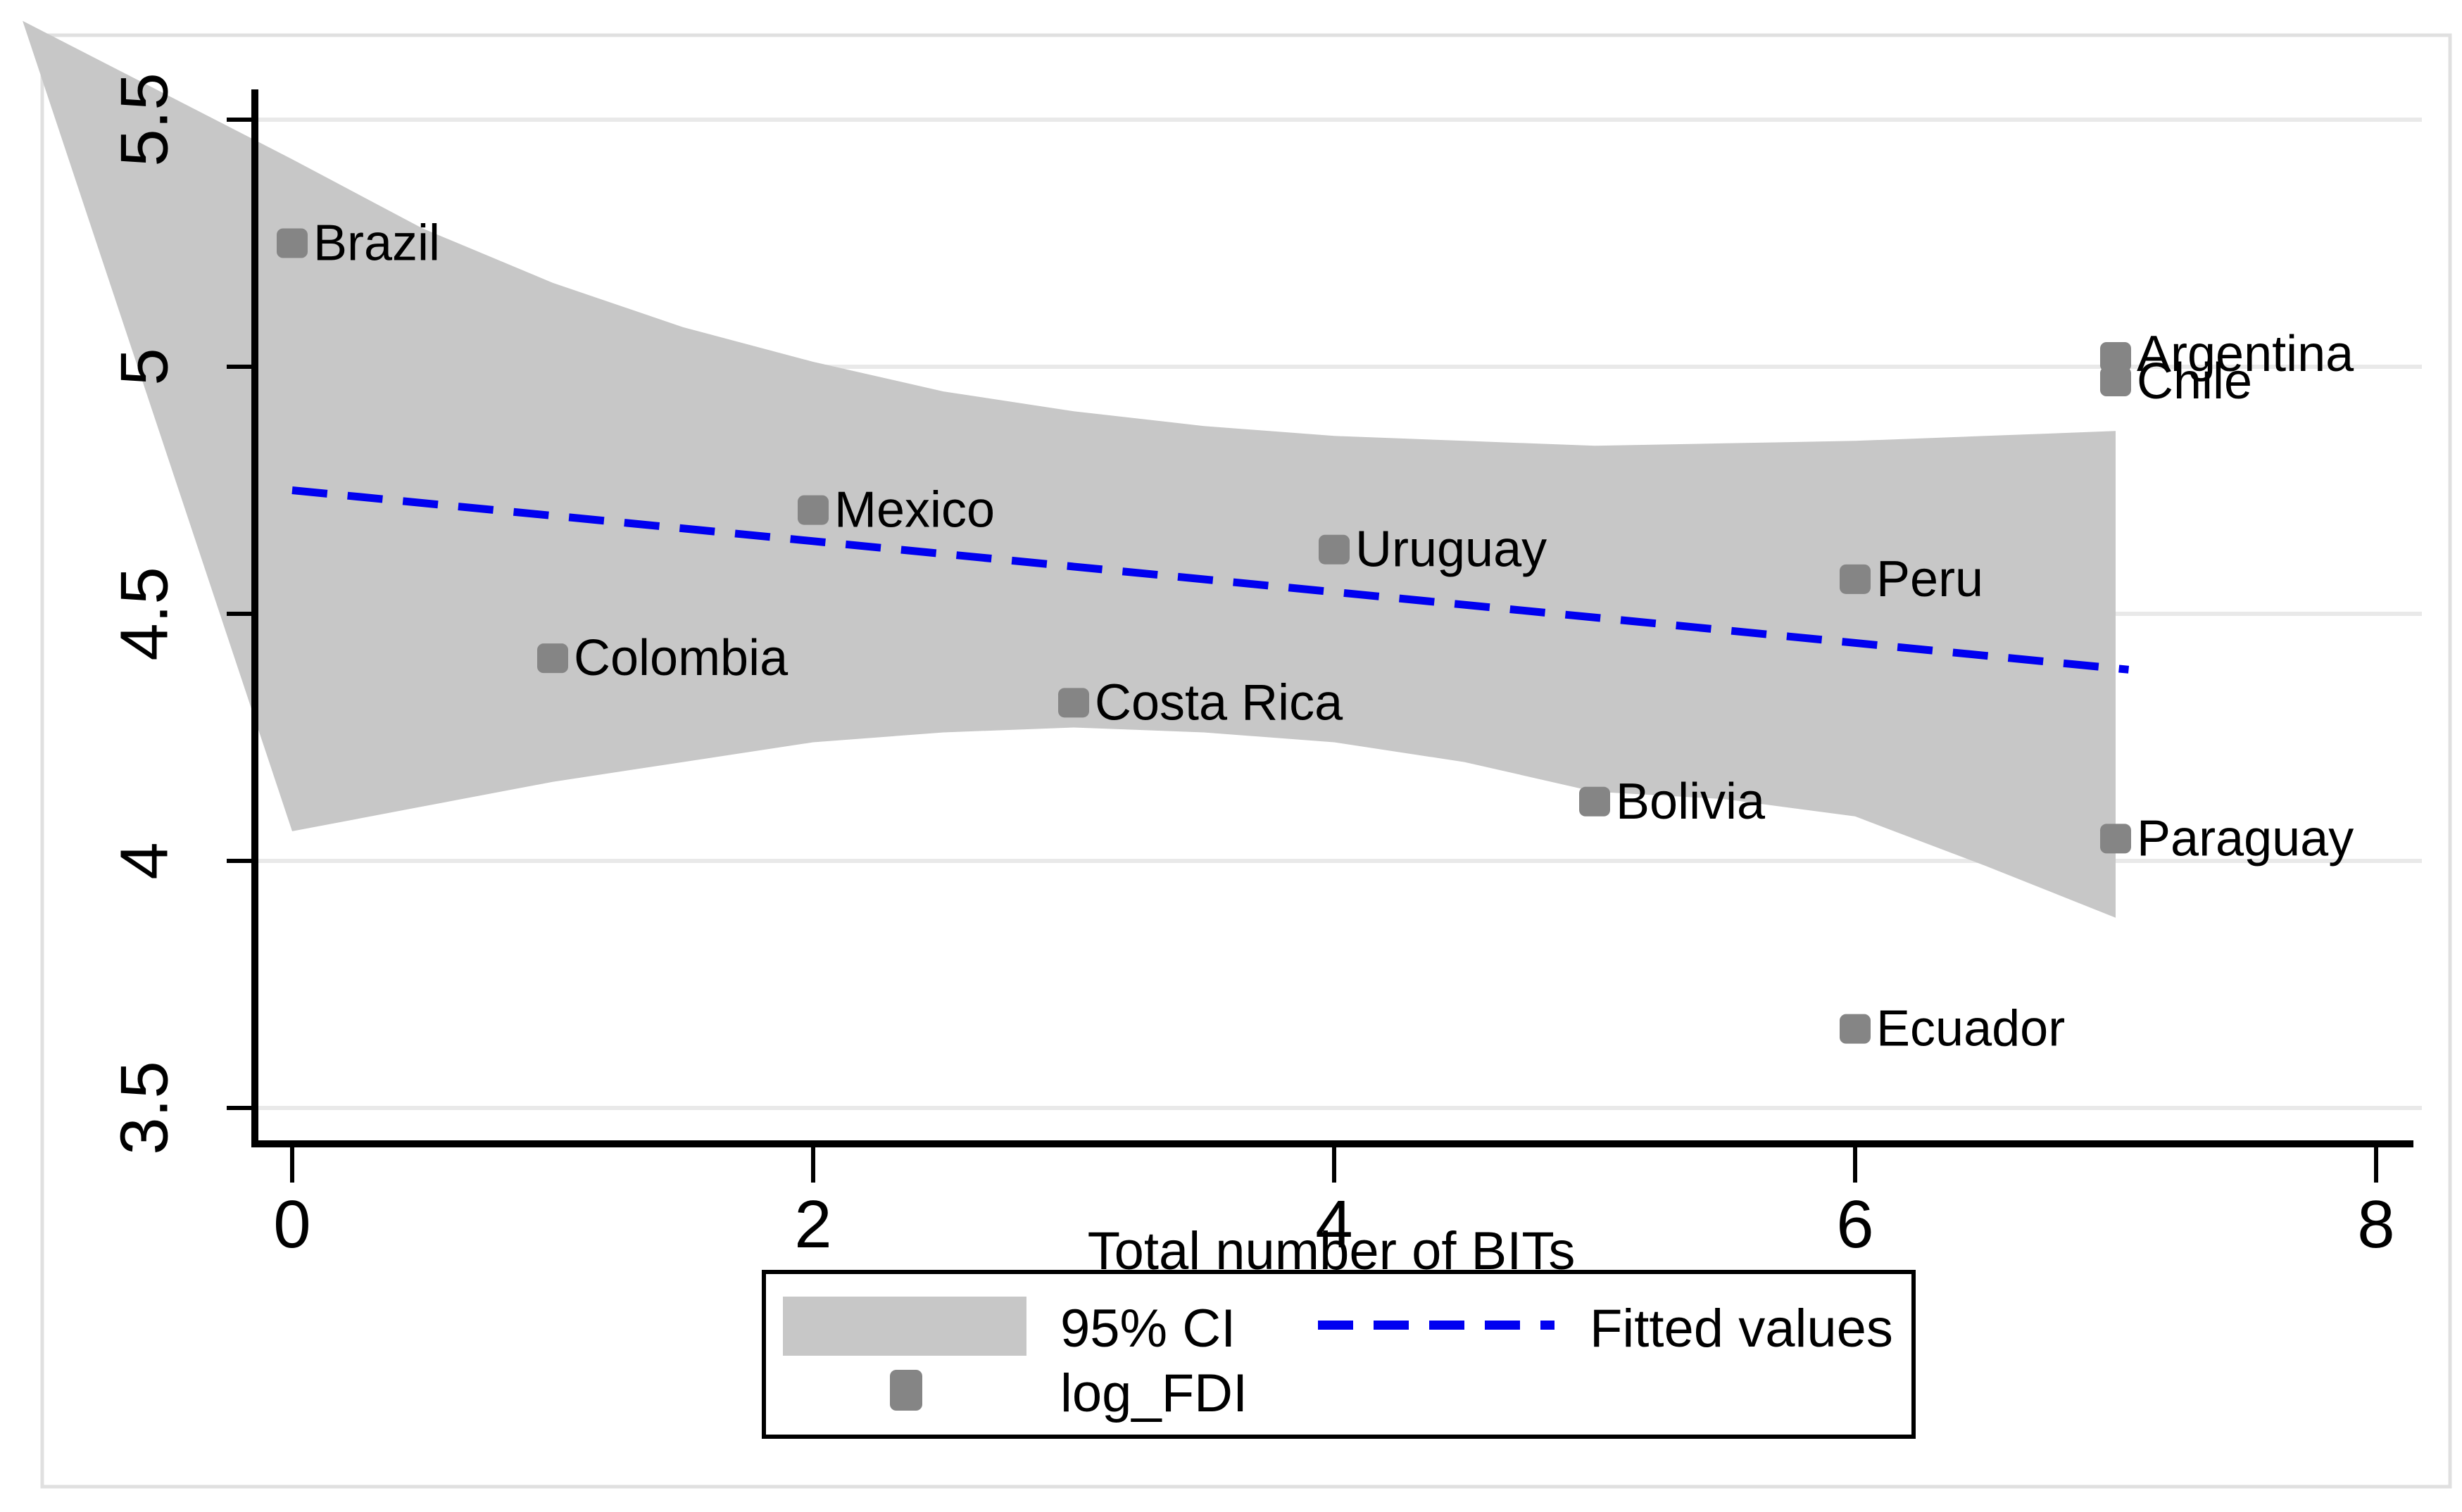 This screenshot has width=2462, height=1512. I want to click on y-tick-label: 4.5, so click(144, 614).